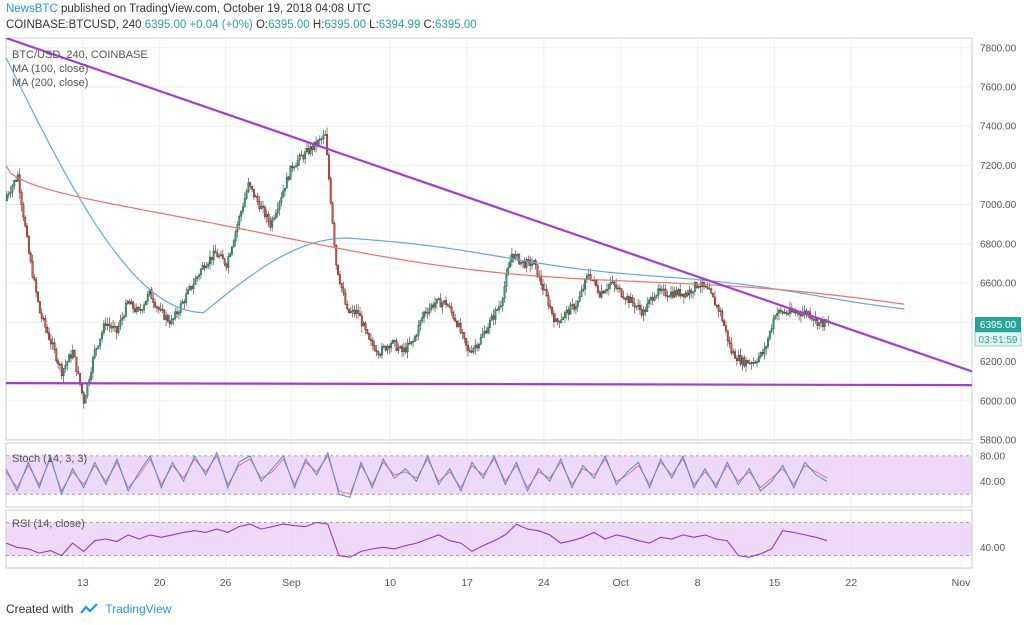  I want to click on open-value: 6395.00, so click(289, 25).